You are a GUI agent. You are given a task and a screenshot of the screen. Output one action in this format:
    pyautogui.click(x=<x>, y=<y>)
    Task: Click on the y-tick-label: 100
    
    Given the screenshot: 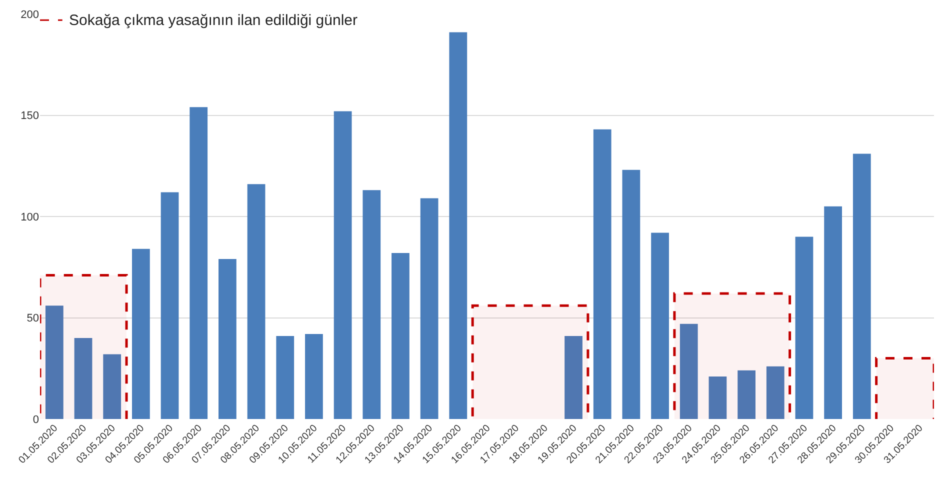 What is the action you would take?
    pyautogui.click(x=29, y=217)
    